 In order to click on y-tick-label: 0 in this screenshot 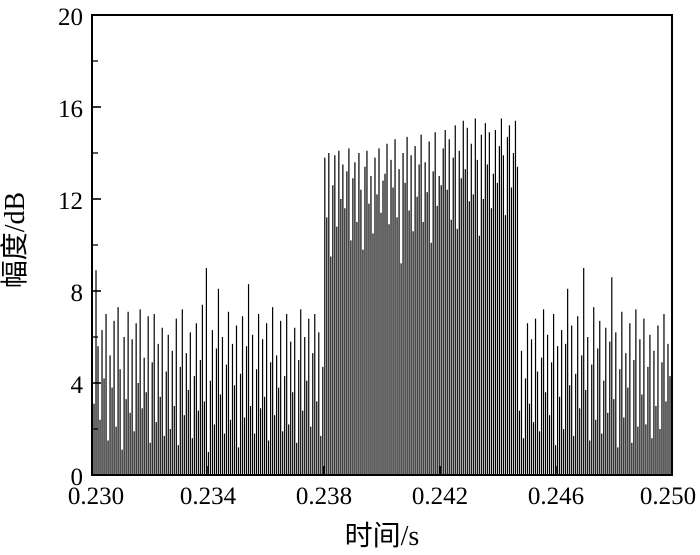, I will do `click(77, 477)`.